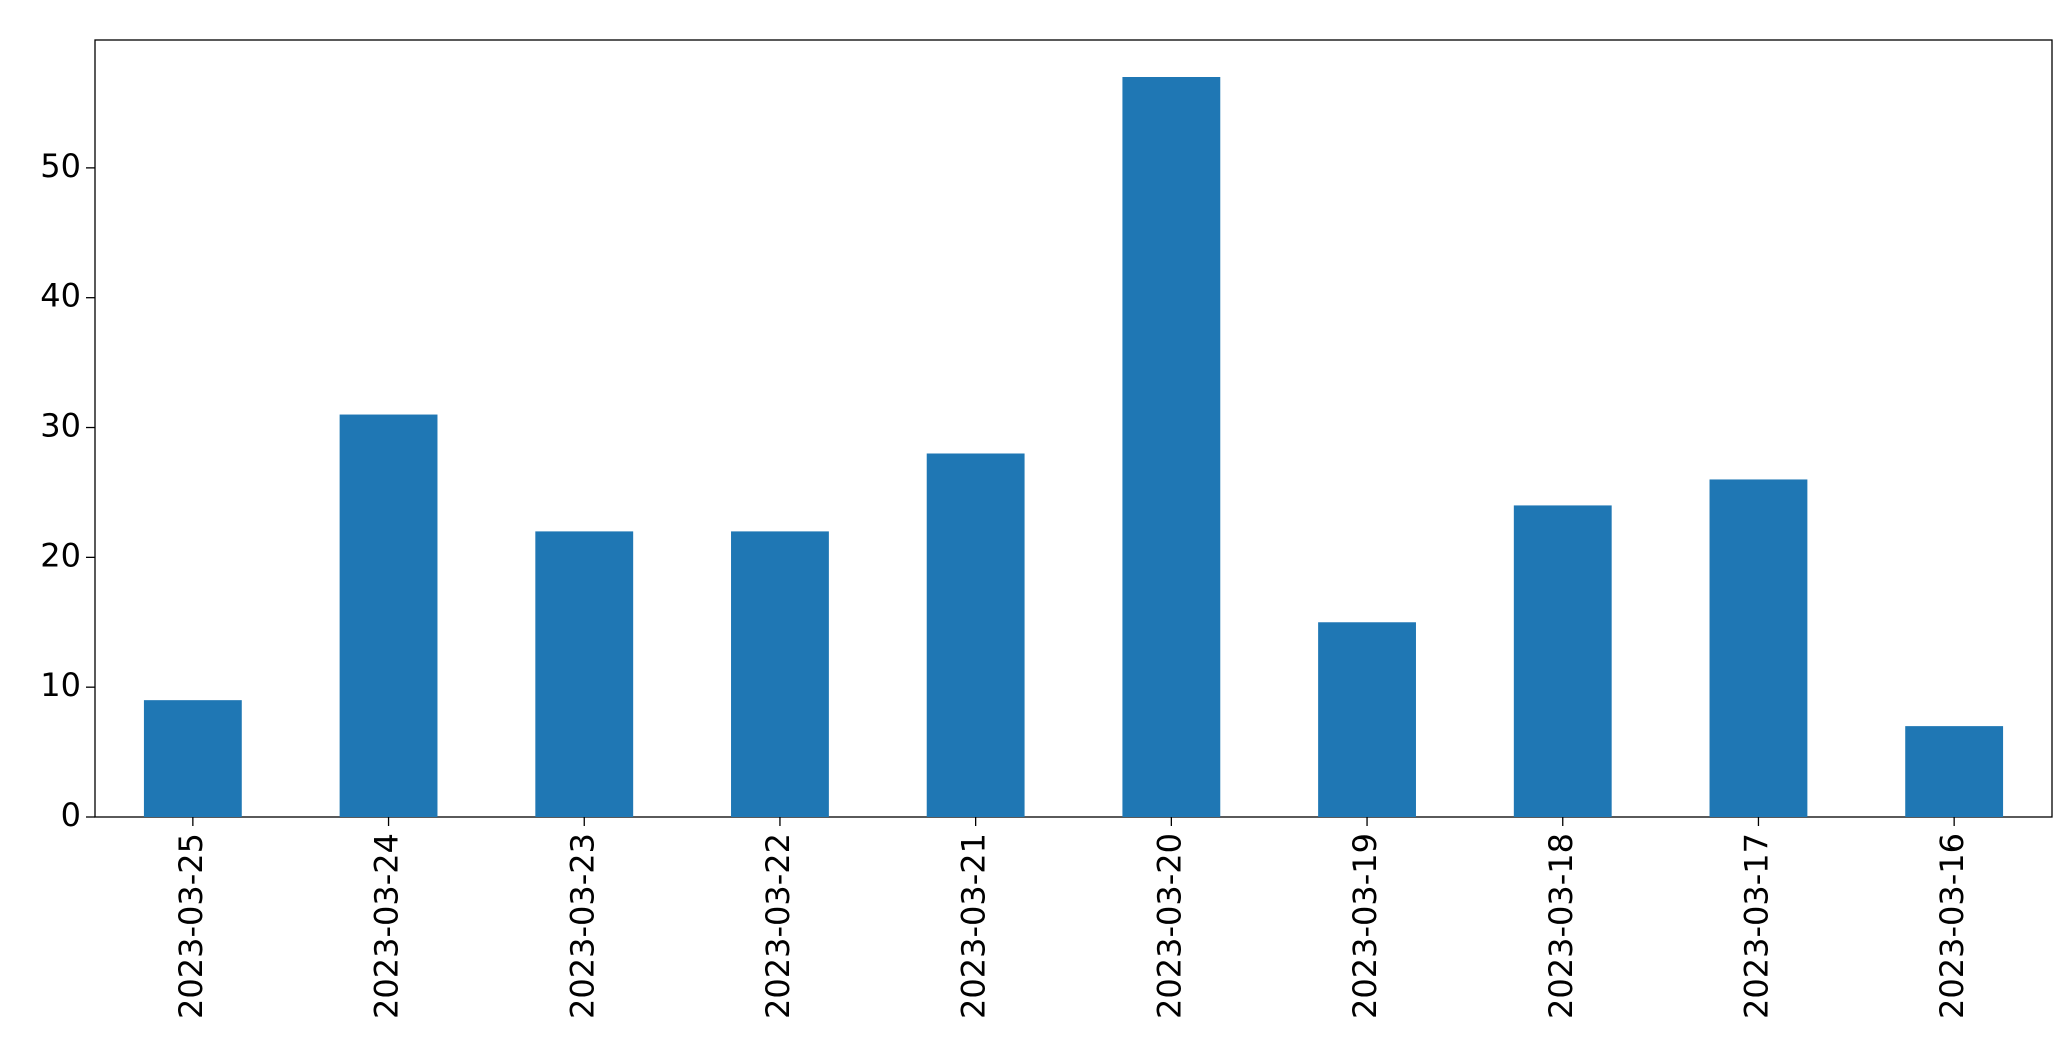 The width and height of the screenshot is (2071, 1061). I want to click on x-tick-label: 2023-03-24, so click(387, 926).